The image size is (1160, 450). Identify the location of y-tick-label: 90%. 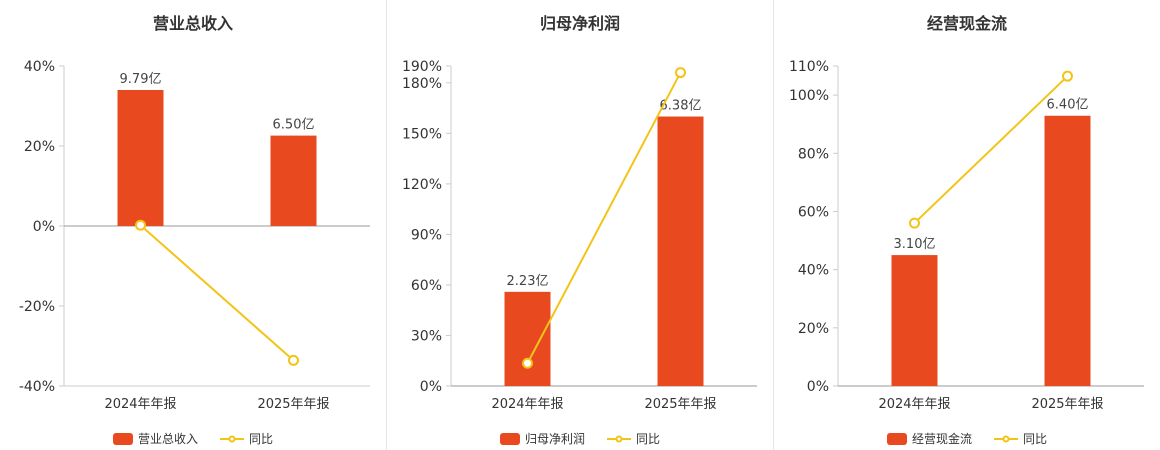
(426, 235).